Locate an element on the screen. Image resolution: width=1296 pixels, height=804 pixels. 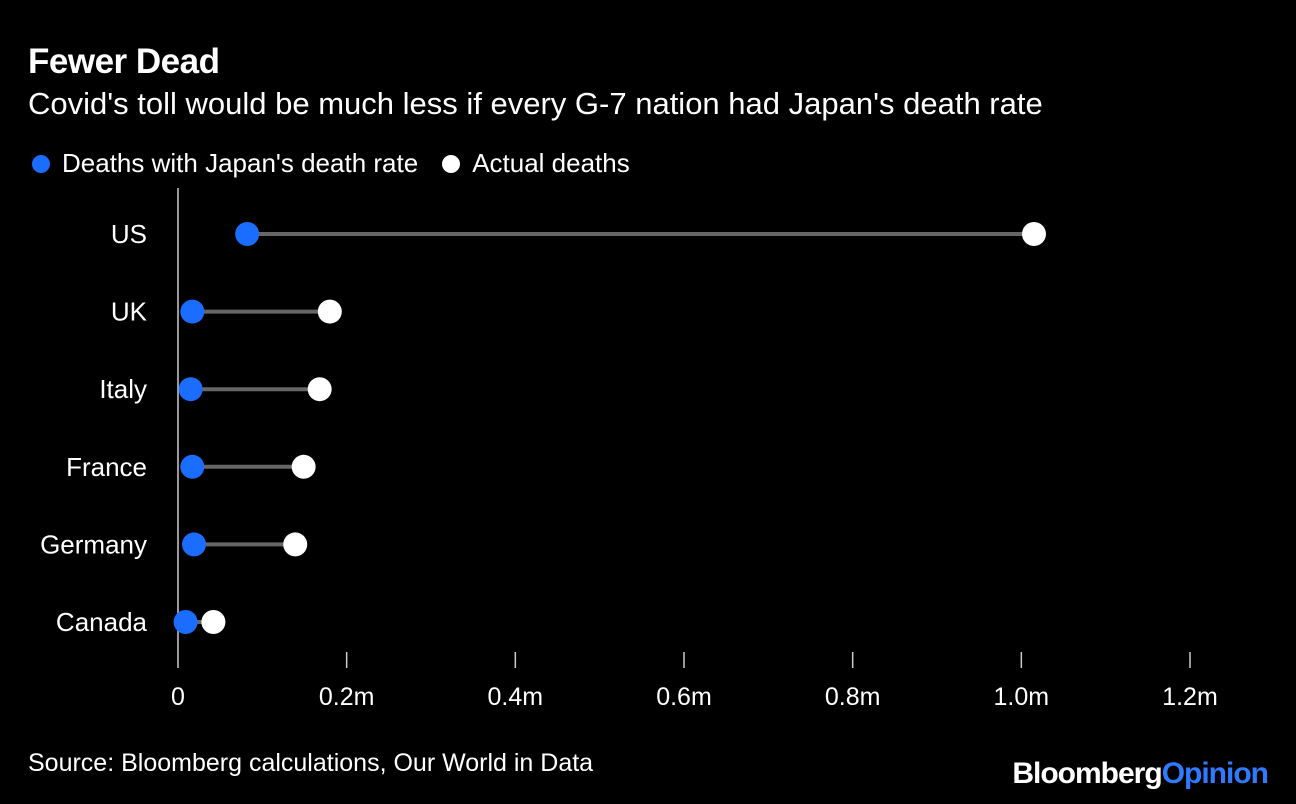
x-tick-label: 1.2m is located at coordinates (1190, 697).